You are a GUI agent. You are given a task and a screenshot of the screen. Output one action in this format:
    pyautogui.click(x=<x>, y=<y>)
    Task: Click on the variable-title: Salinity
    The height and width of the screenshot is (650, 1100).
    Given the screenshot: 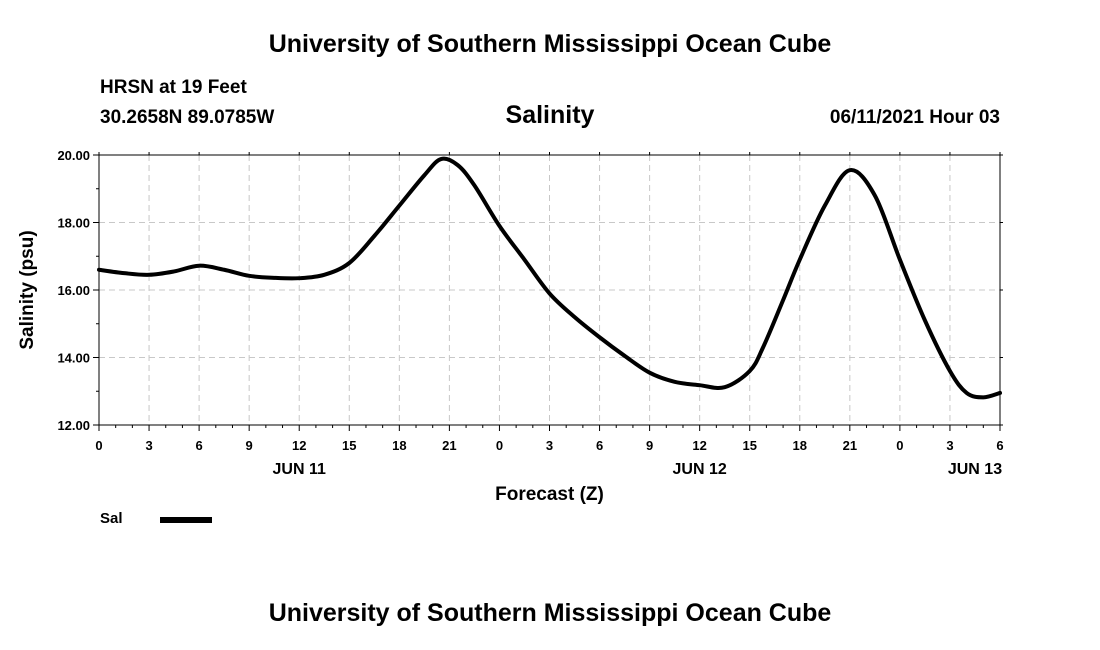 What is the action you would take?
    pyautogui.click(x=550, y=115)
    